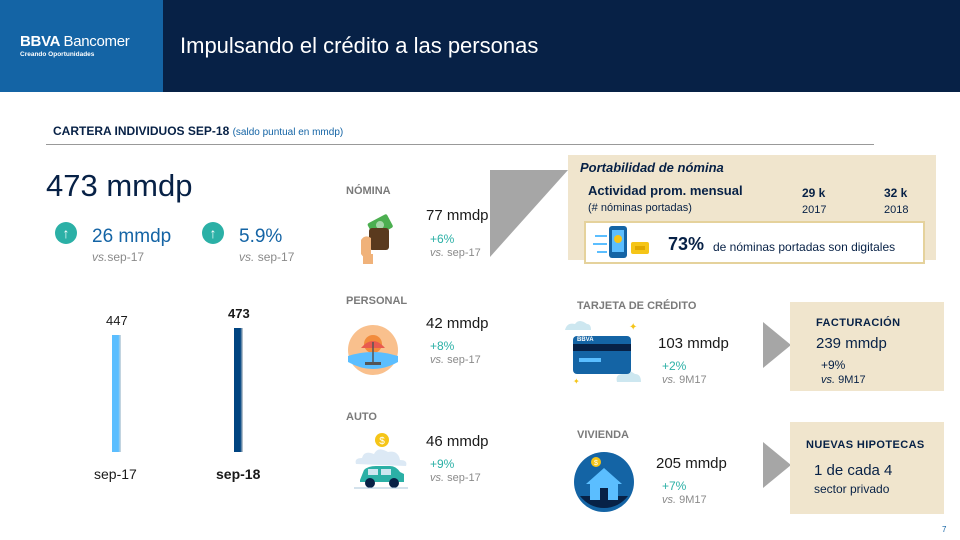  Describe the element at coordinates (896, 193) in the screenshot. I see `year-value: 32 k` at that location.